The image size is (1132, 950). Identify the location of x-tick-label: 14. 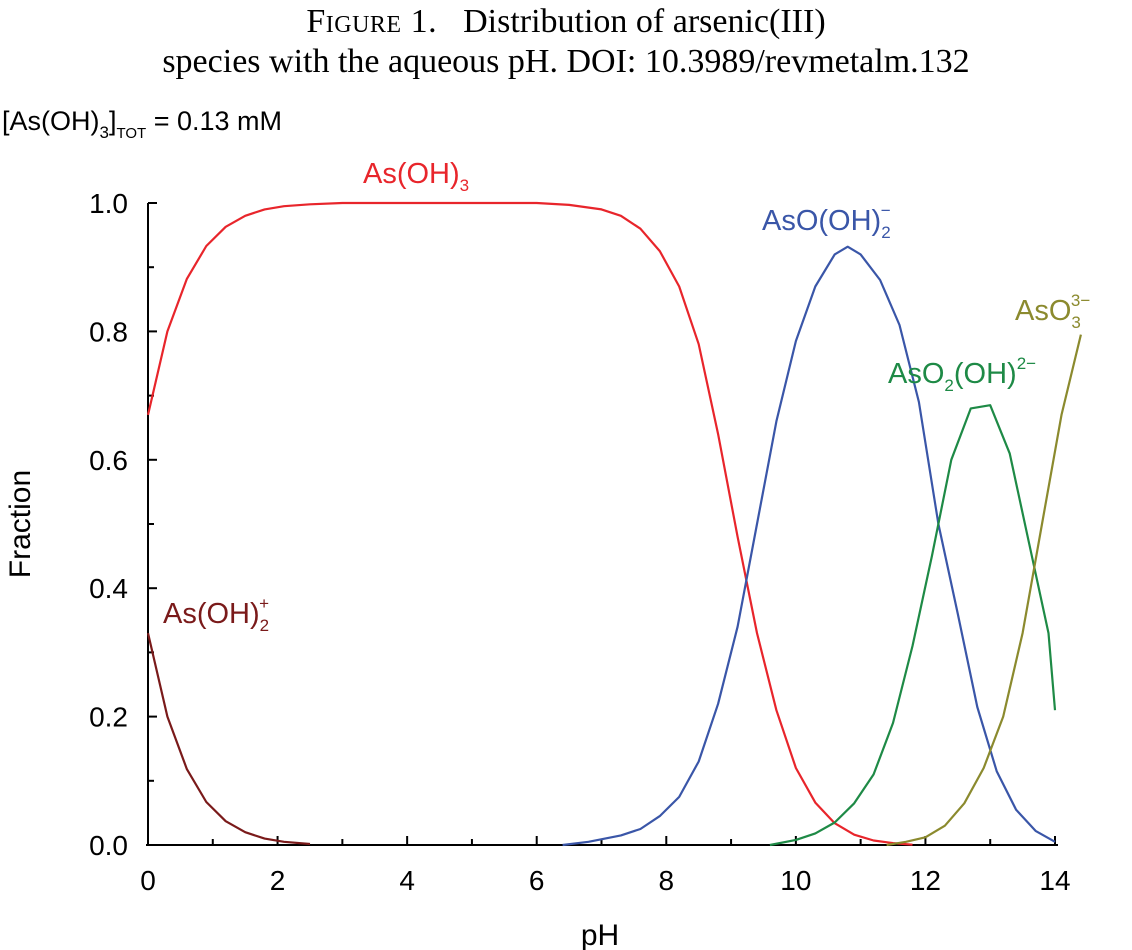
(1054, 880).